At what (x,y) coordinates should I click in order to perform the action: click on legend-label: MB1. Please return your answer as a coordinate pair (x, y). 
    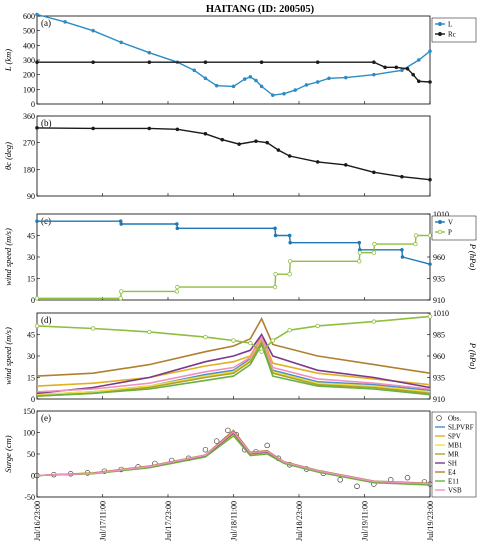
    Looking at the image, I should click on (455, 446).